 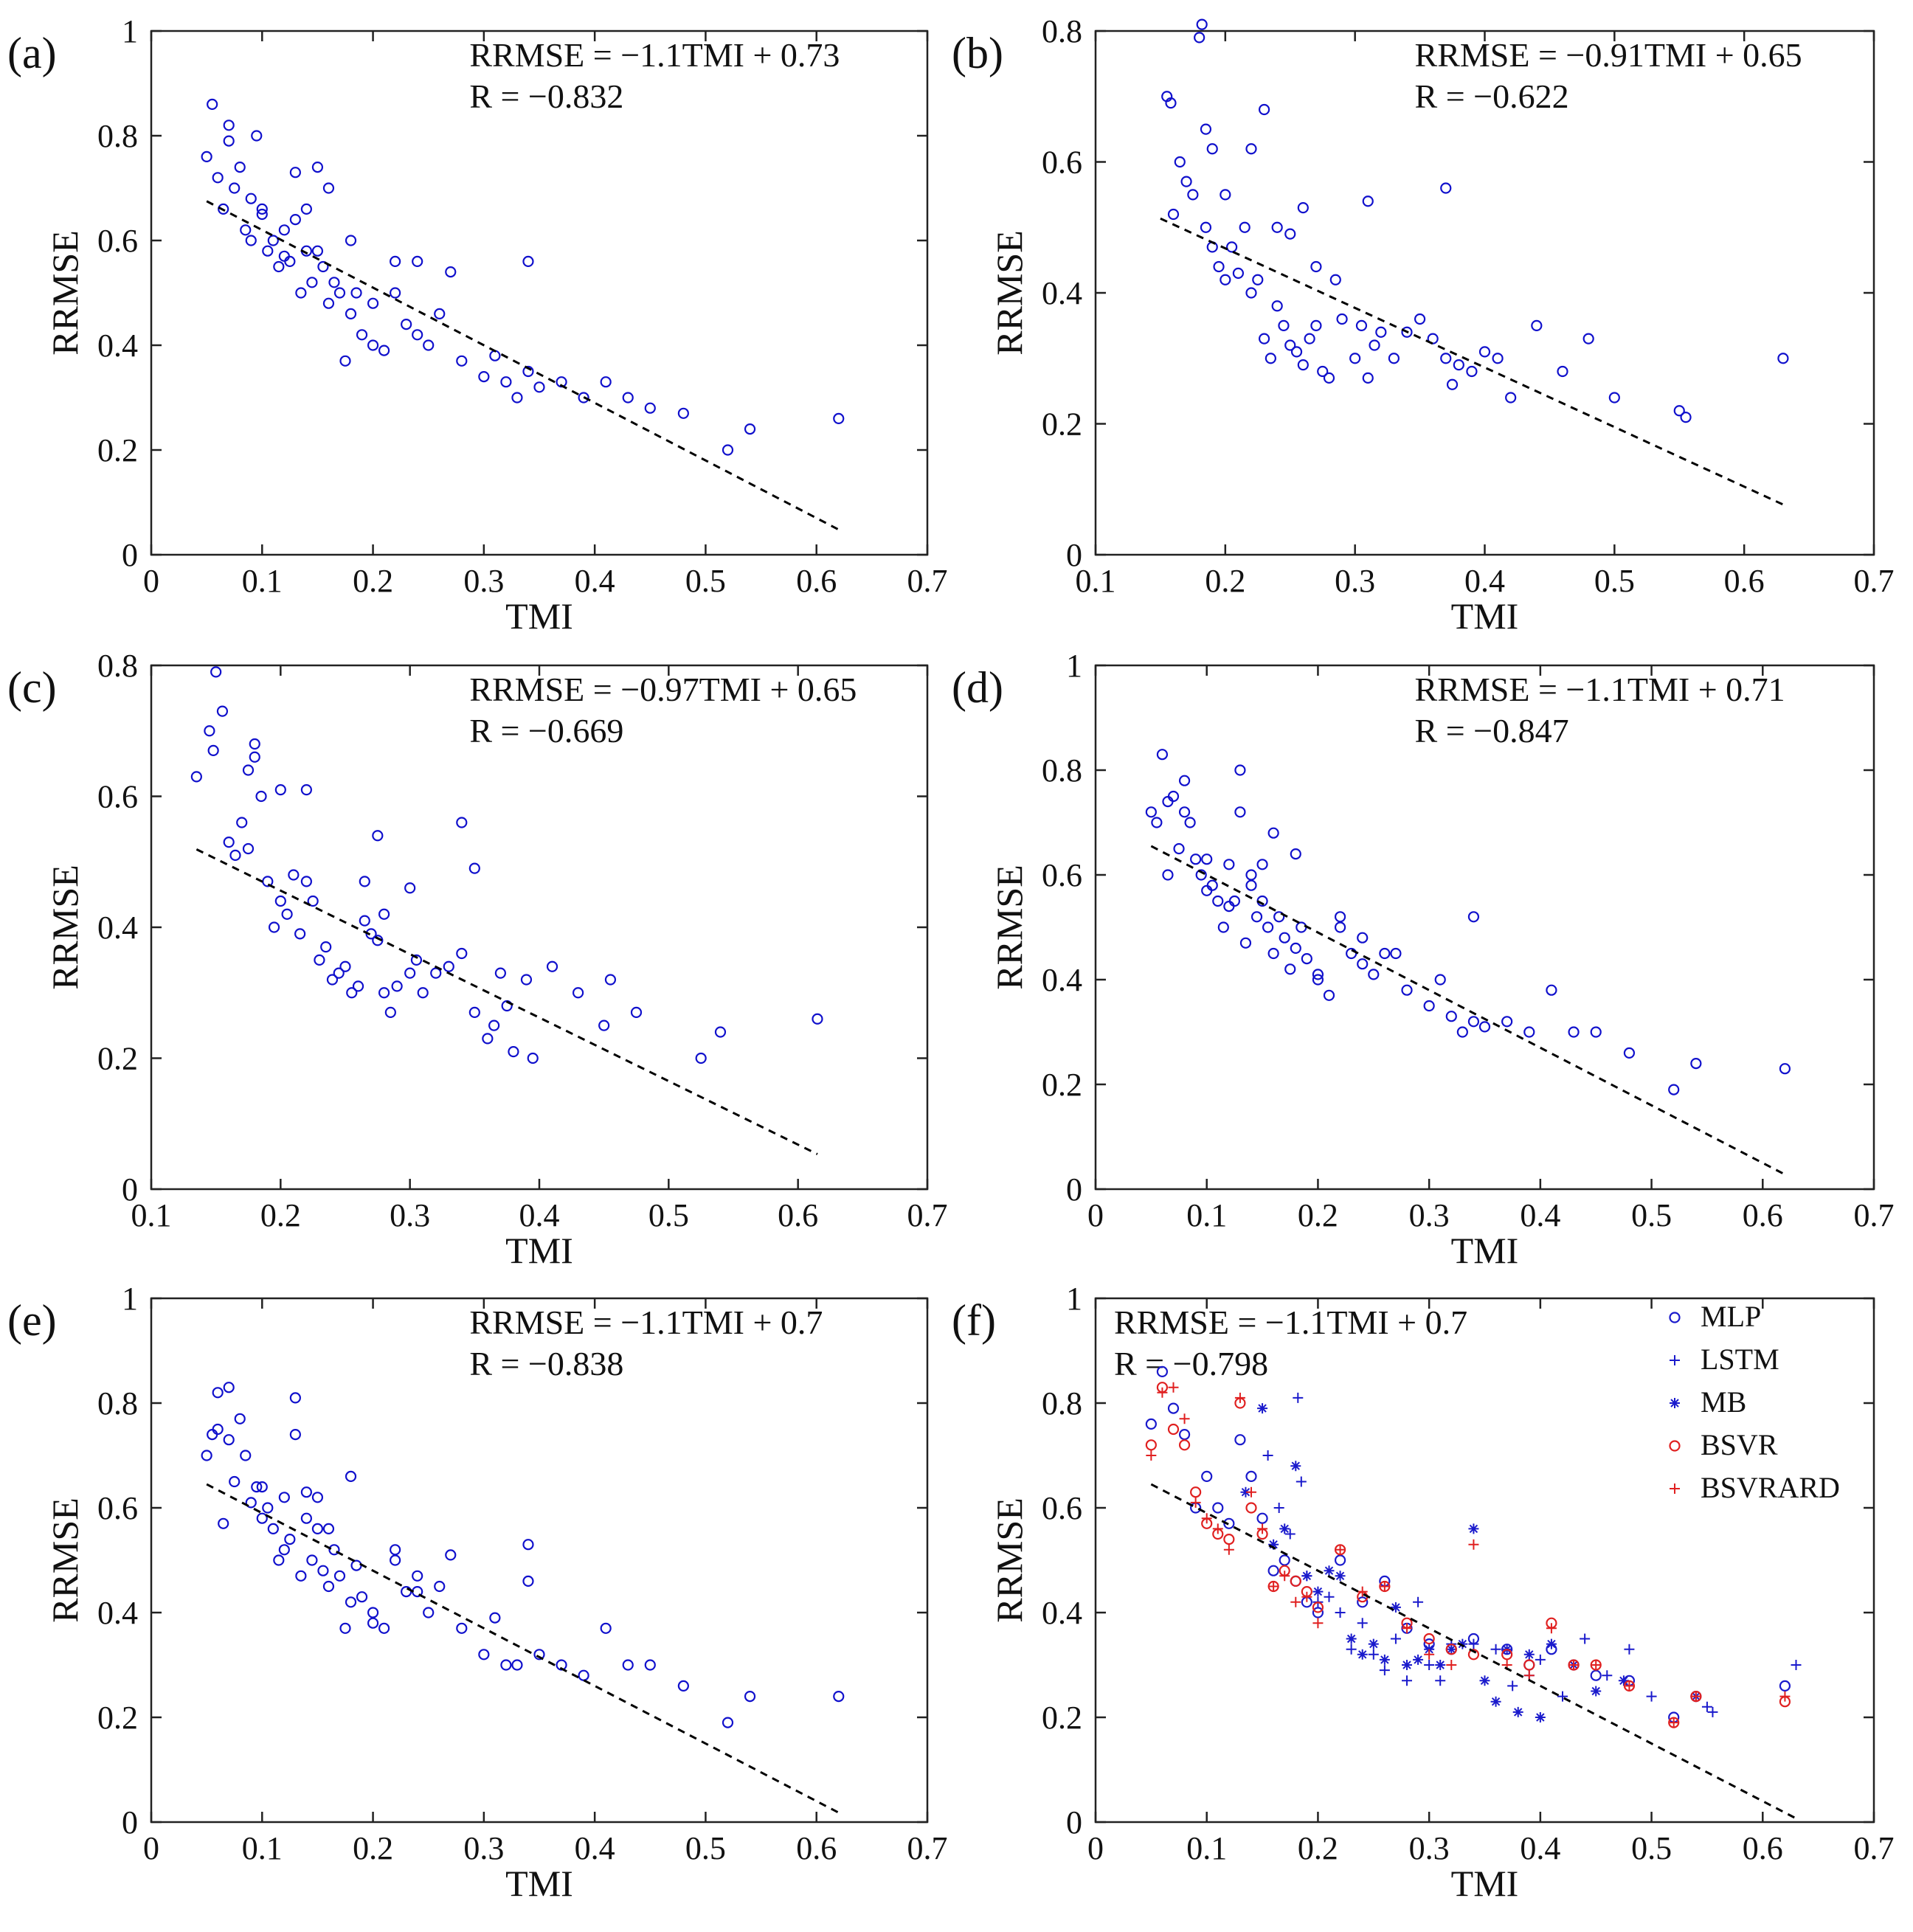 I want to click on y-tick-label: 0.4, so click(x=1062, y=293).